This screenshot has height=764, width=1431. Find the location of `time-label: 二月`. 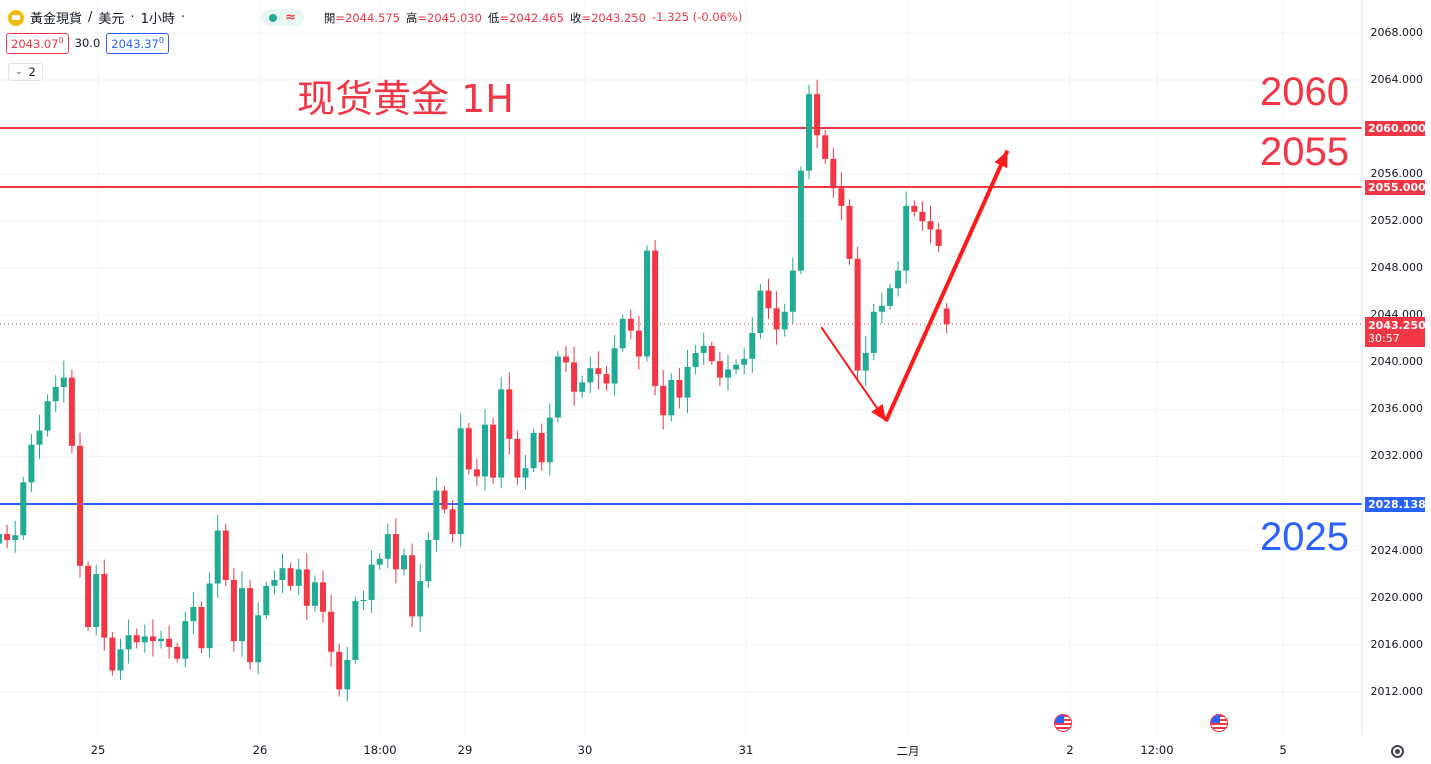

time-label: 二月 is located at coordinates (908, 751).